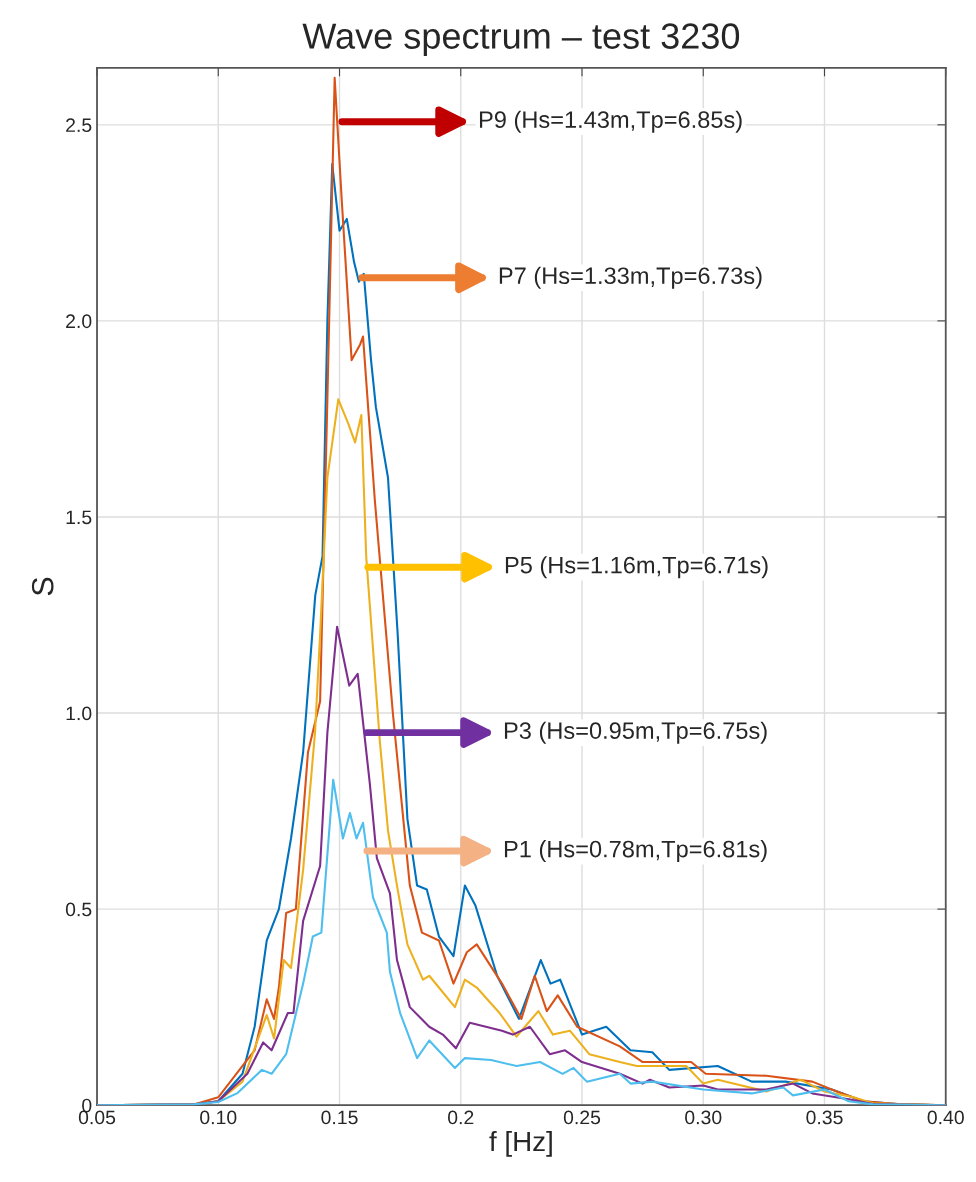  What do you see at coordinates (521, 40) in the screenshot?
I see `chart-title: Wave spectrum – test 3230` at bounding box center [521, 40].